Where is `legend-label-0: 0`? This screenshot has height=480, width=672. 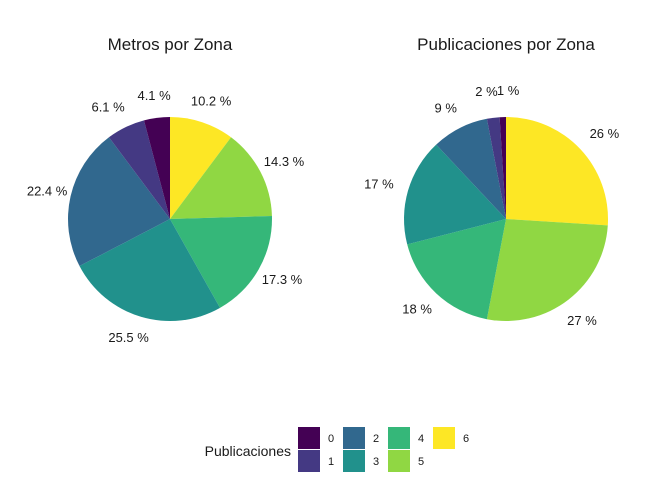 legend-label-0: 0 is located at coordinates (331, 439).